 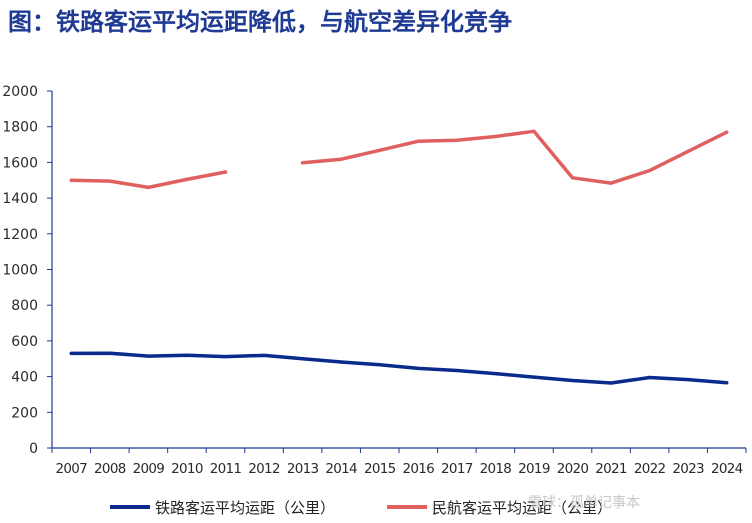 What do you see at coordinates (418, 469) in the screenshot?
I see `x-tick-label: 2016` at bounding box center [418, 469].